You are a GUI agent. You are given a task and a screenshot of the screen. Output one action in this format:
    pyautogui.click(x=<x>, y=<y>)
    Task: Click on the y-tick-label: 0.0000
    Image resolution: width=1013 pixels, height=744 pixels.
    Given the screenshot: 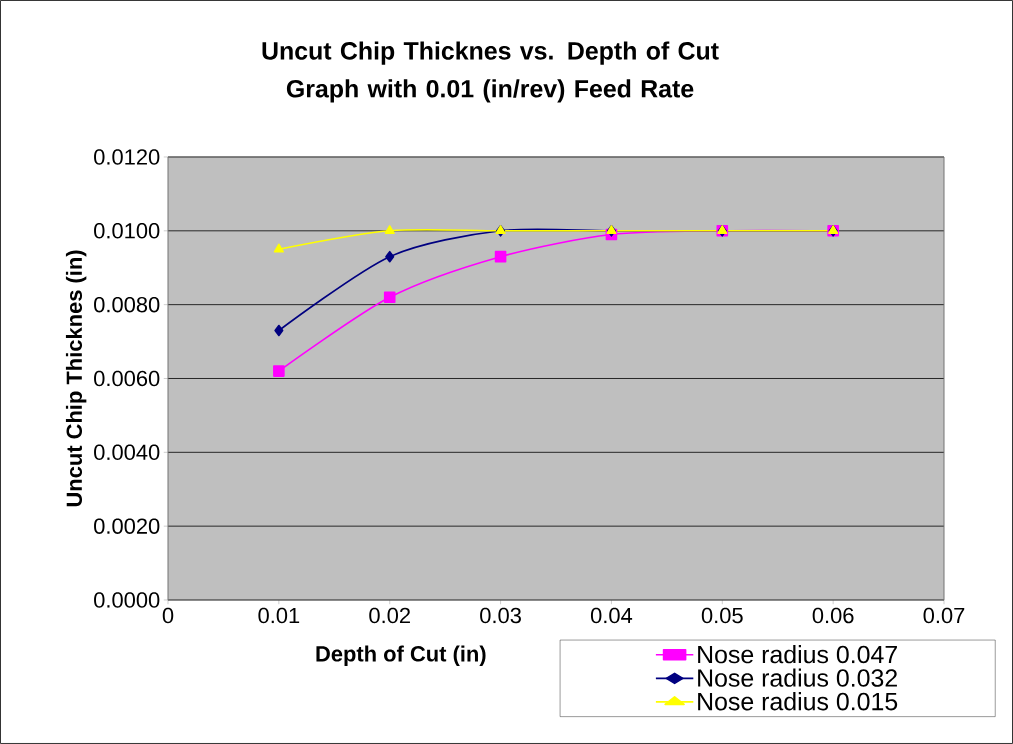 What is the action you would take?
    pyautogui.click(x=127, y=600)
    